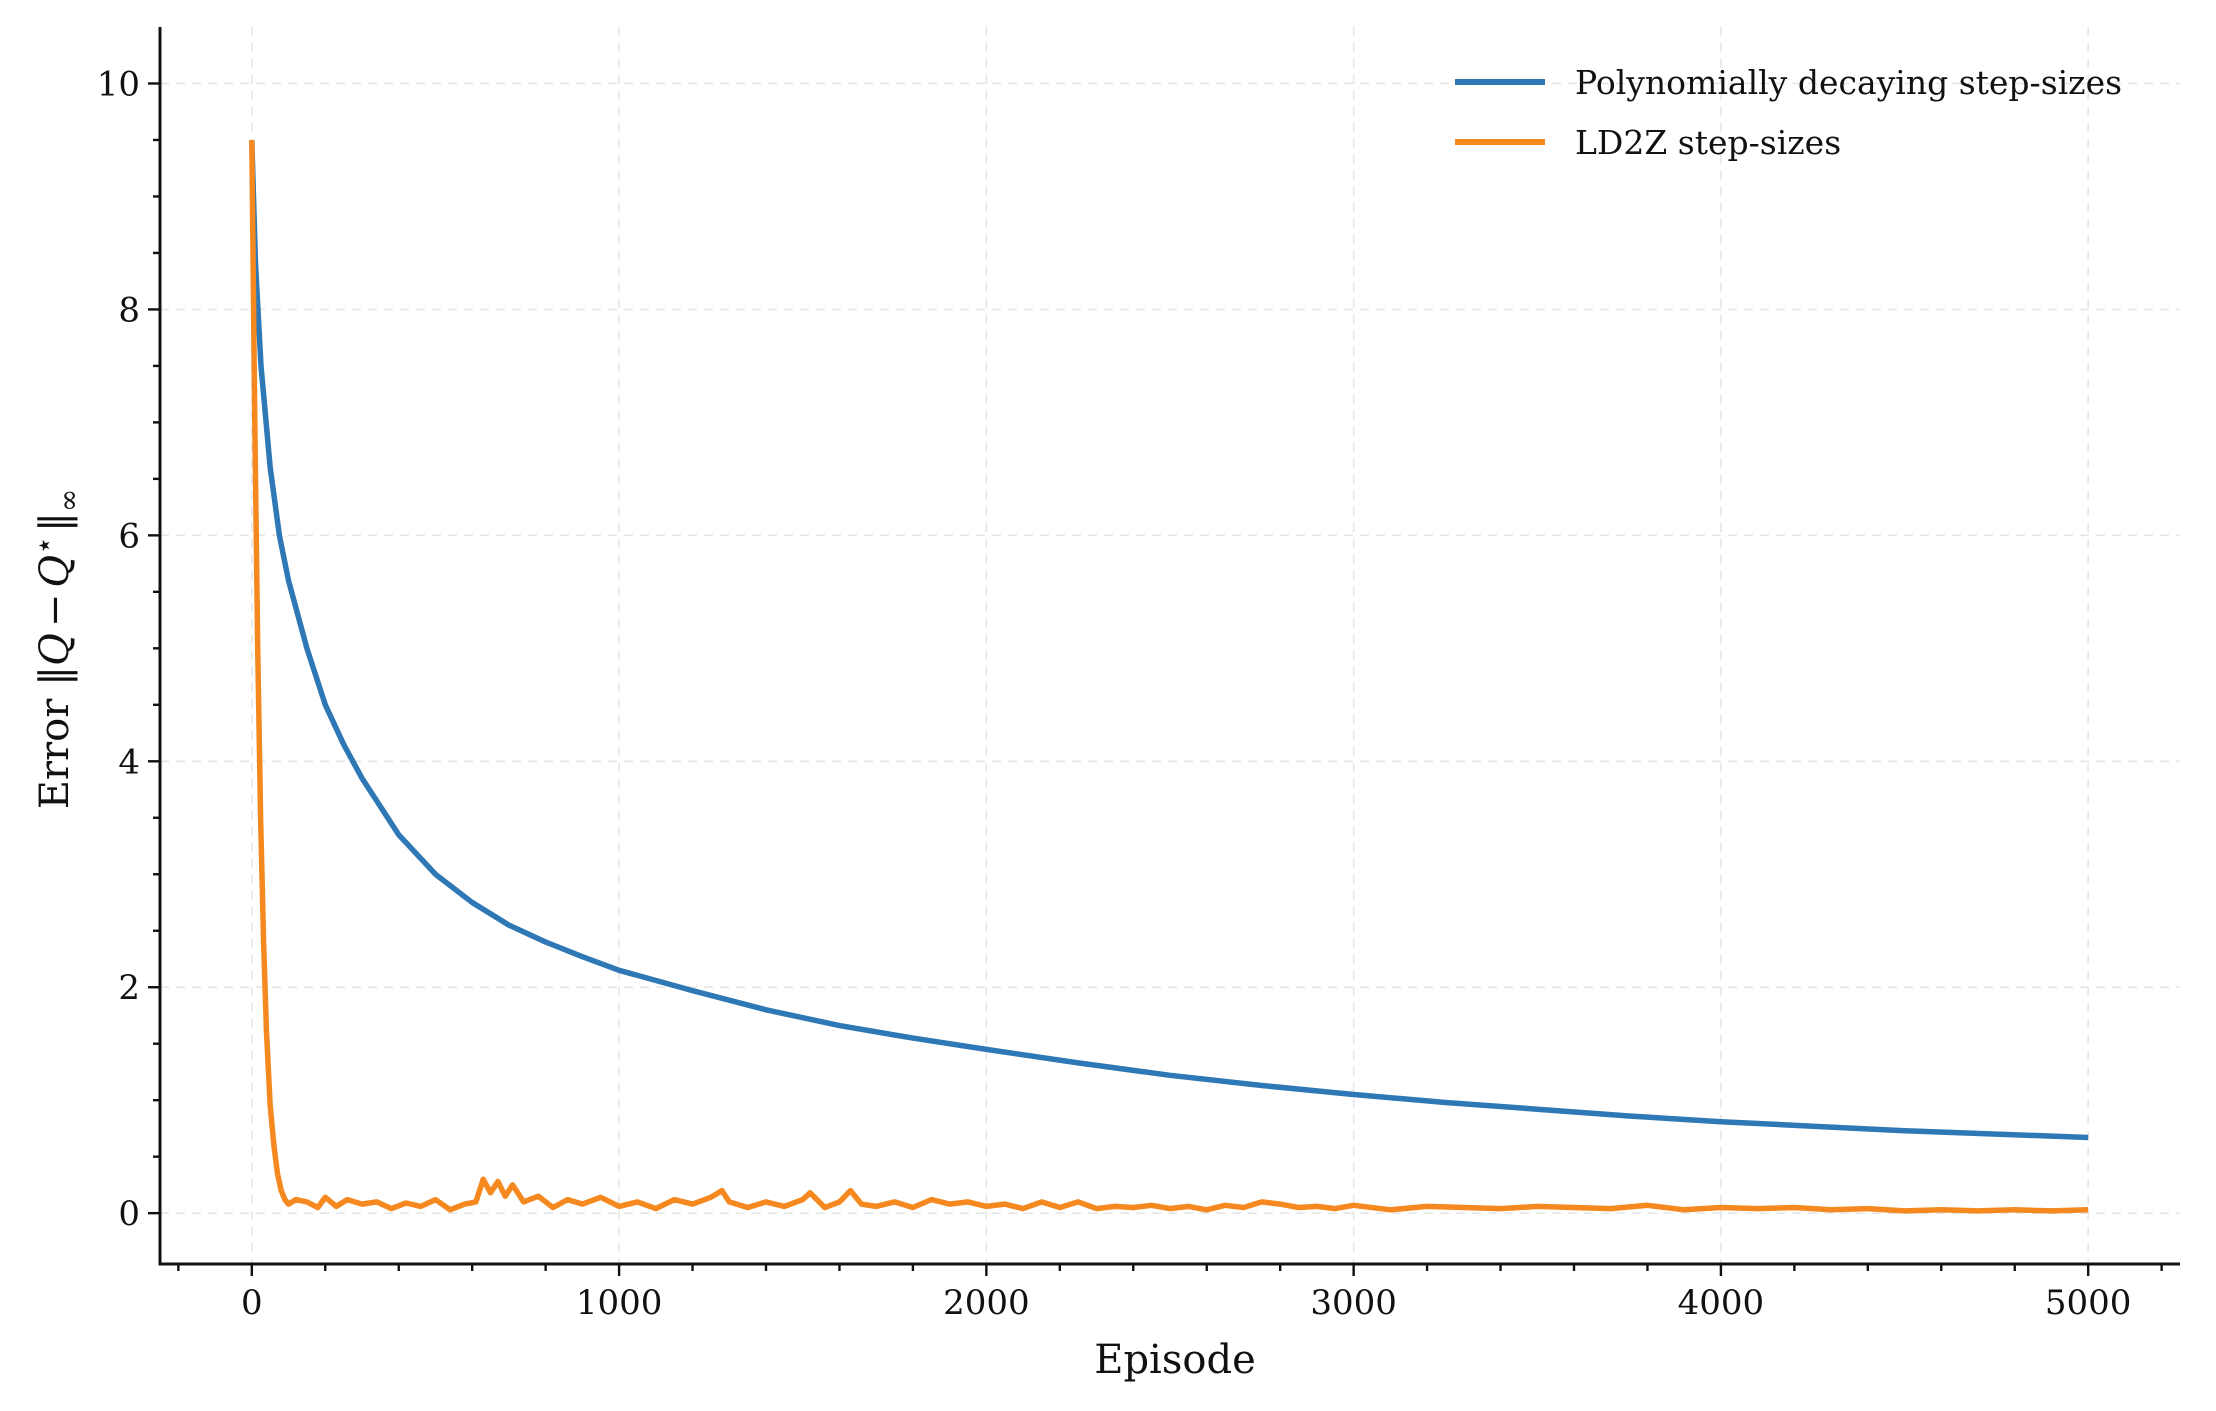  I want to click on x-tick-label: 5000, so click(2088, 1303).